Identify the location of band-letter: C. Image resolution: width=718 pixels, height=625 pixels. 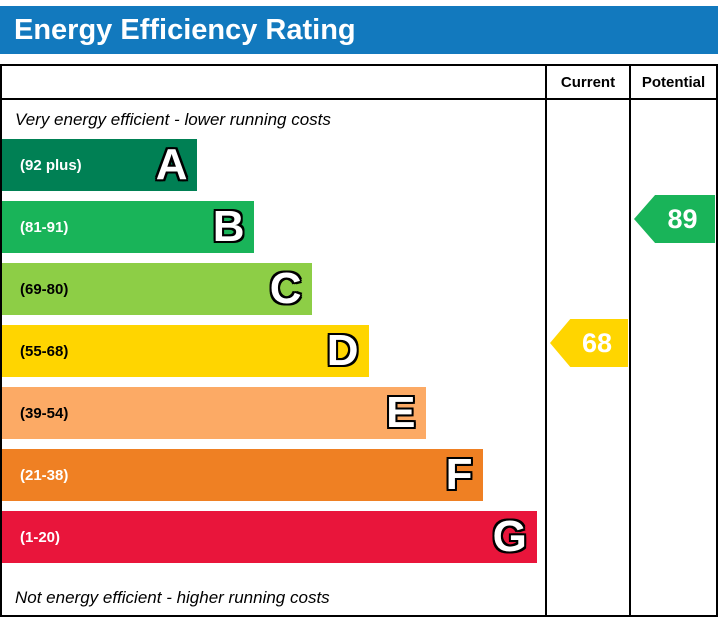
(285, 288).